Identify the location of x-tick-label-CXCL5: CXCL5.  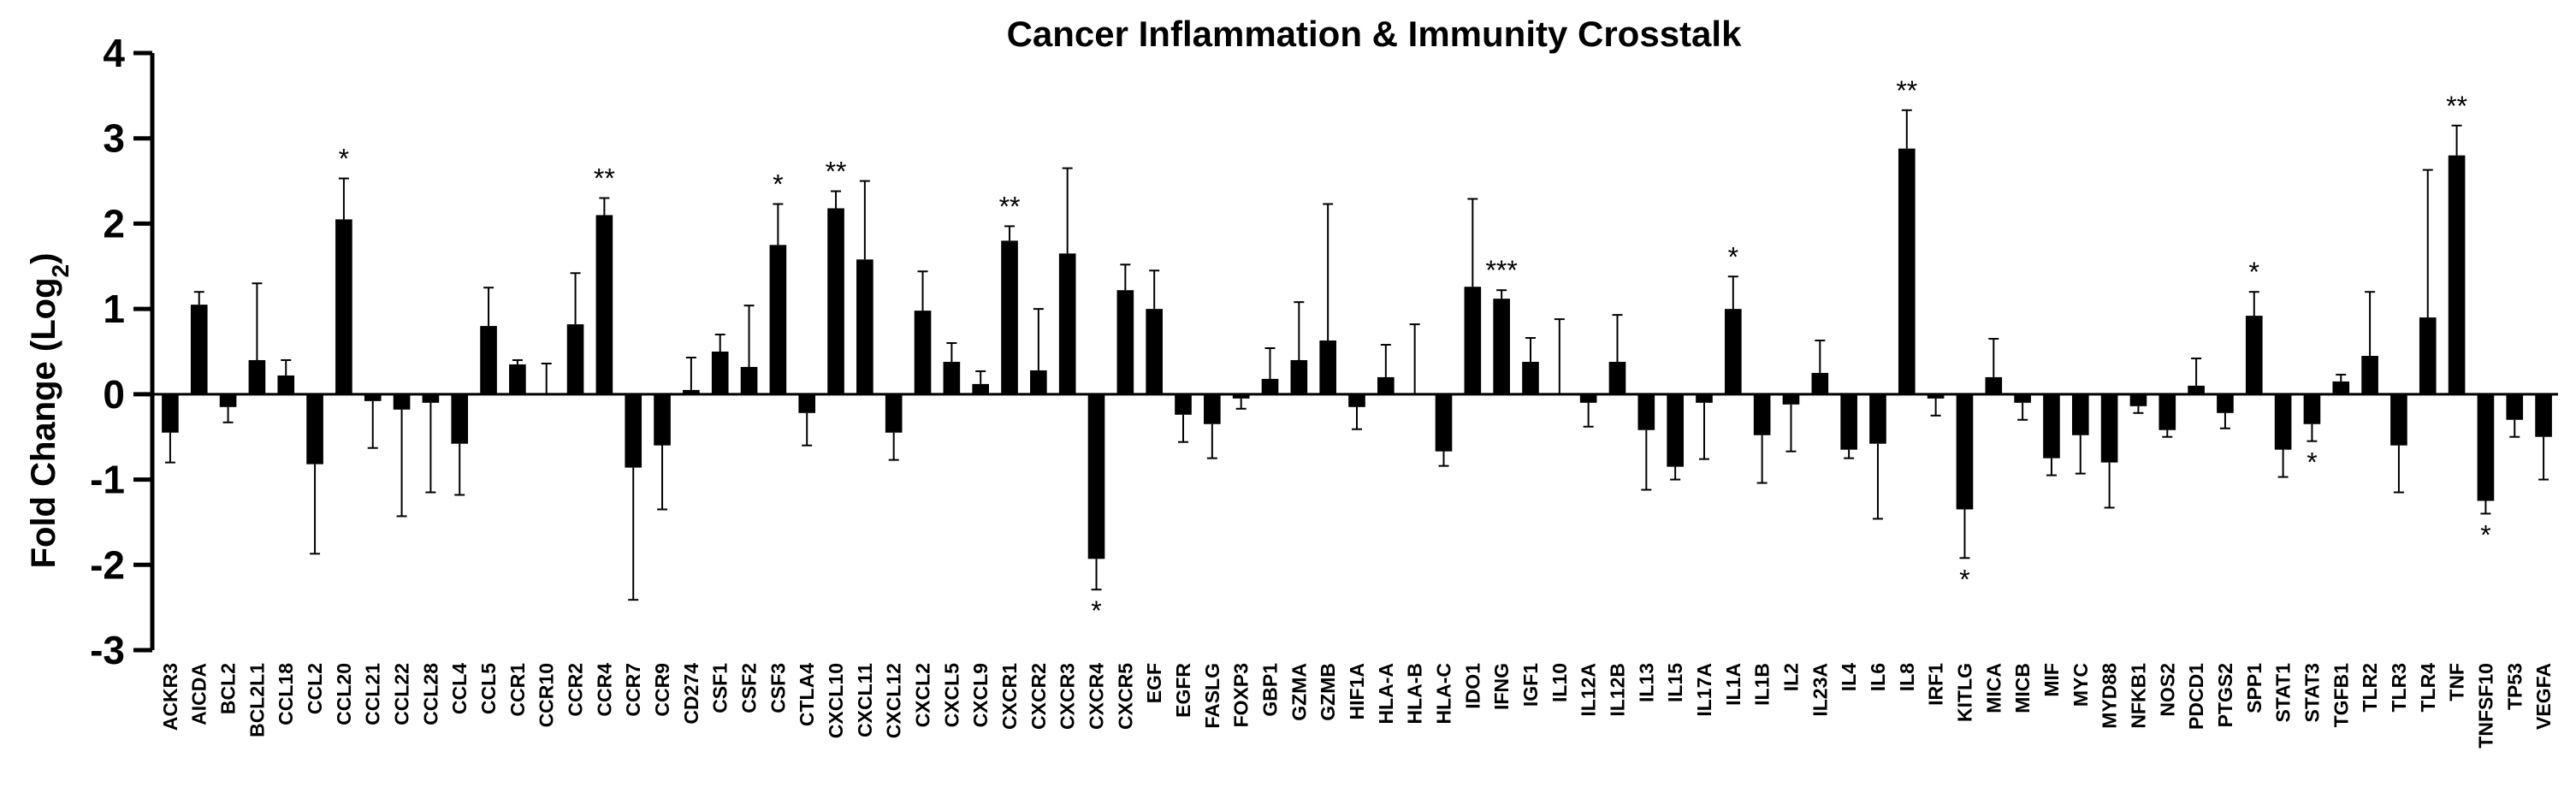
(951, 695).